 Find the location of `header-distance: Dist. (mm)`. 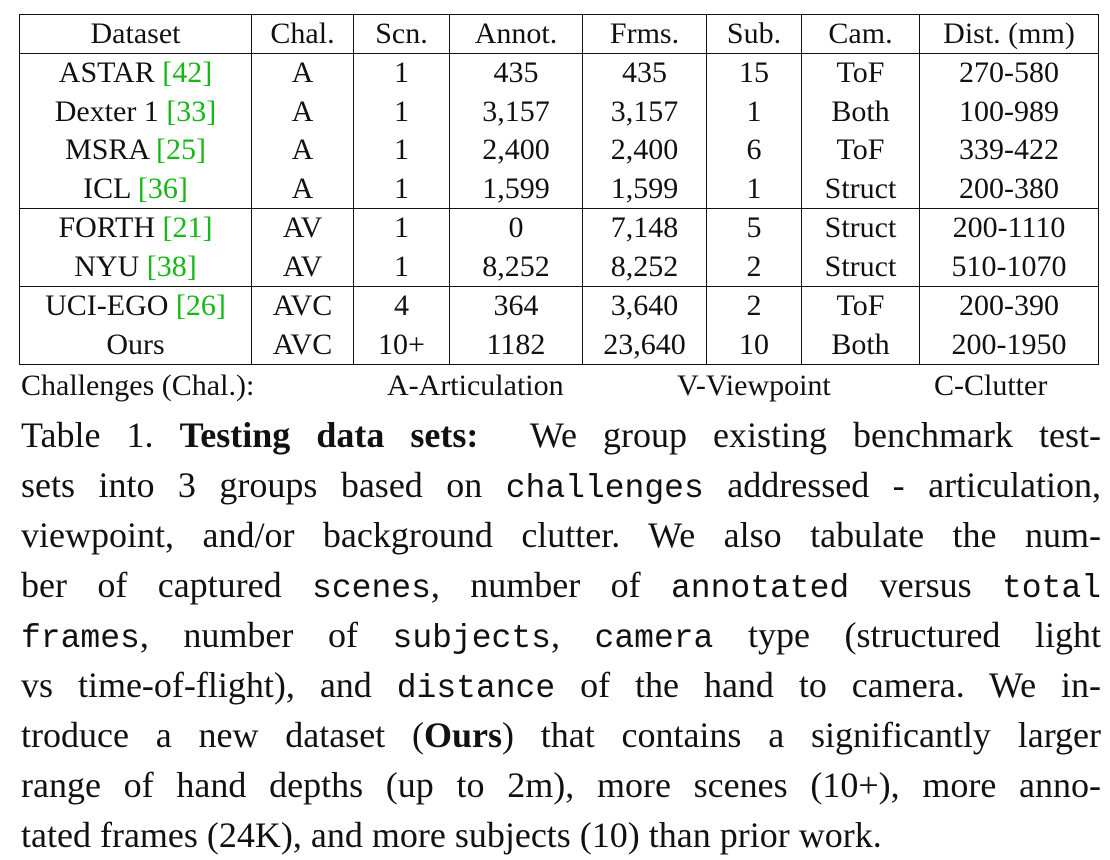

header-distance: Dist. (mm) is located at coordinates (1009, 34).